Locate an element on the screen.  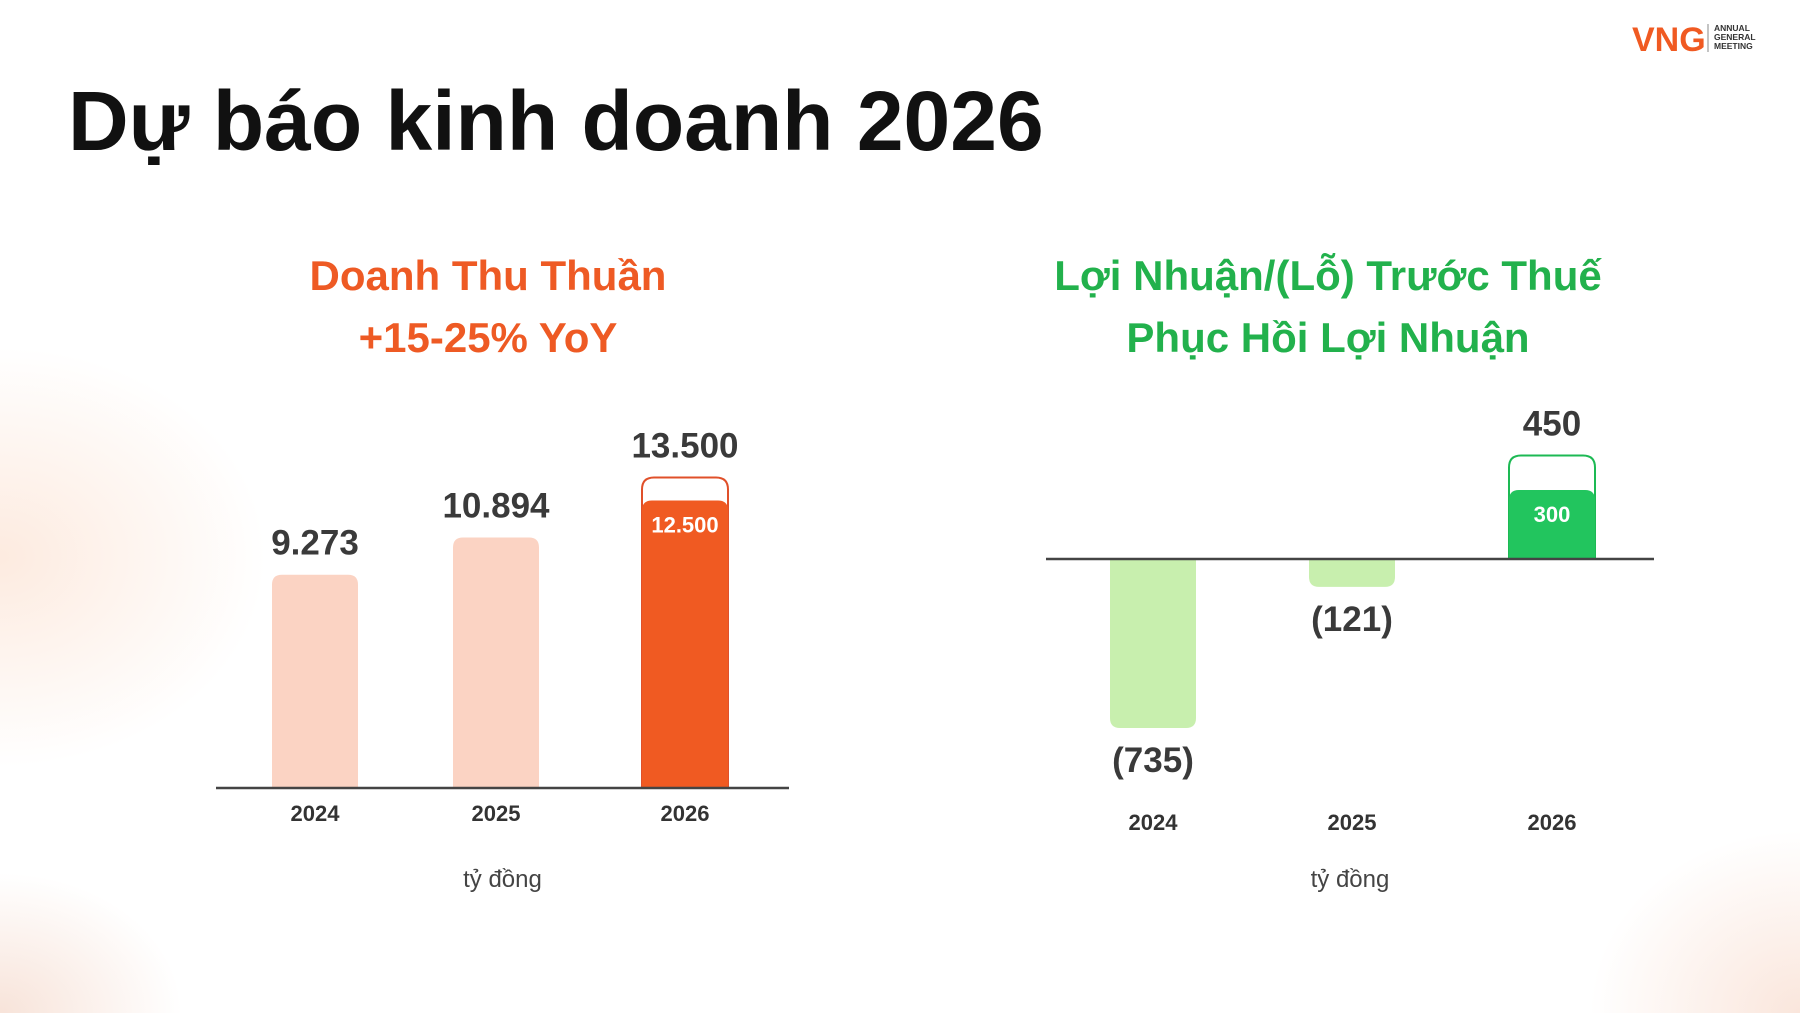
logo-text: MEETING is located at coordinates (1733, 46).